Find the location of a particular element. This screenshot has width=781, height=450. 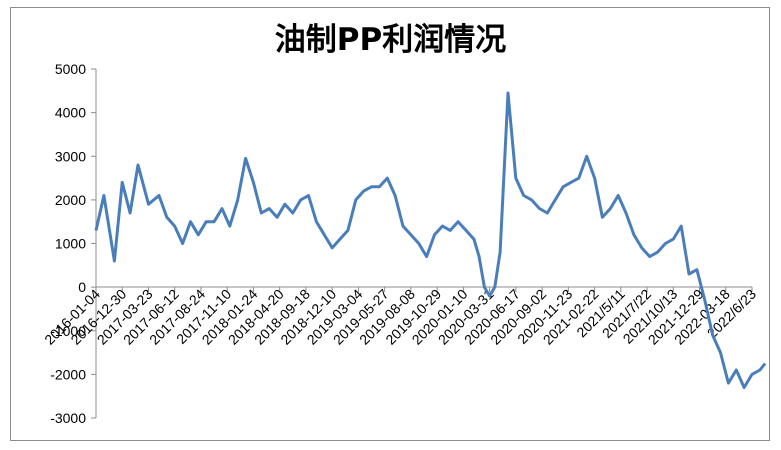

y-tick-label: -1000 is located at coordinates (68, 331).